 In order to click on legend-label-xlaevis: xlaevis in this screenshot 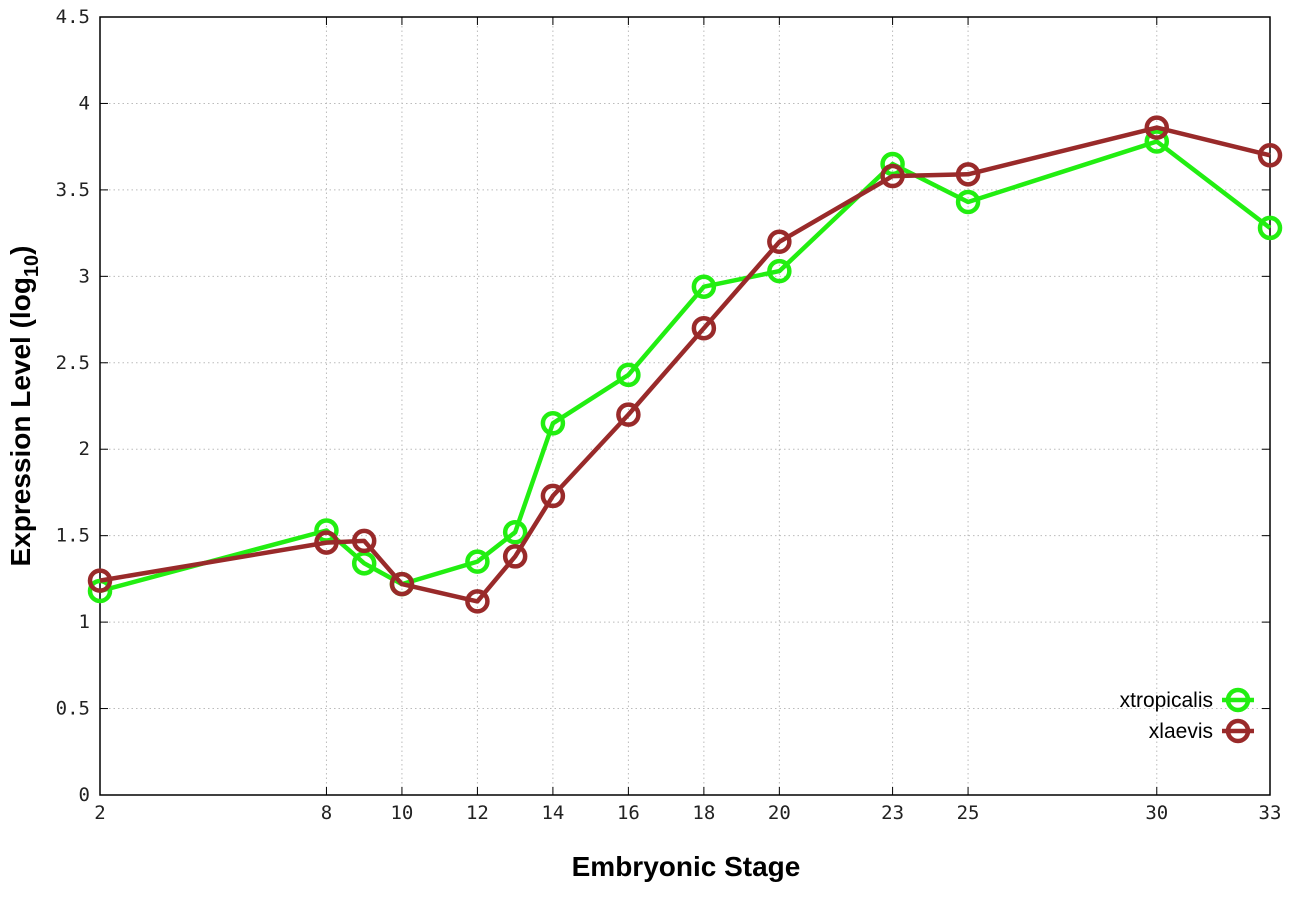, I will do `click(1181, 731)`.